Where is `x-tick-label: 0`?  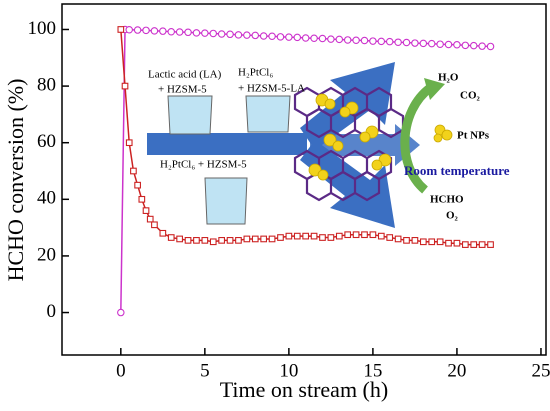 x-tick-label: 0 is located at coordinates (121, 370).